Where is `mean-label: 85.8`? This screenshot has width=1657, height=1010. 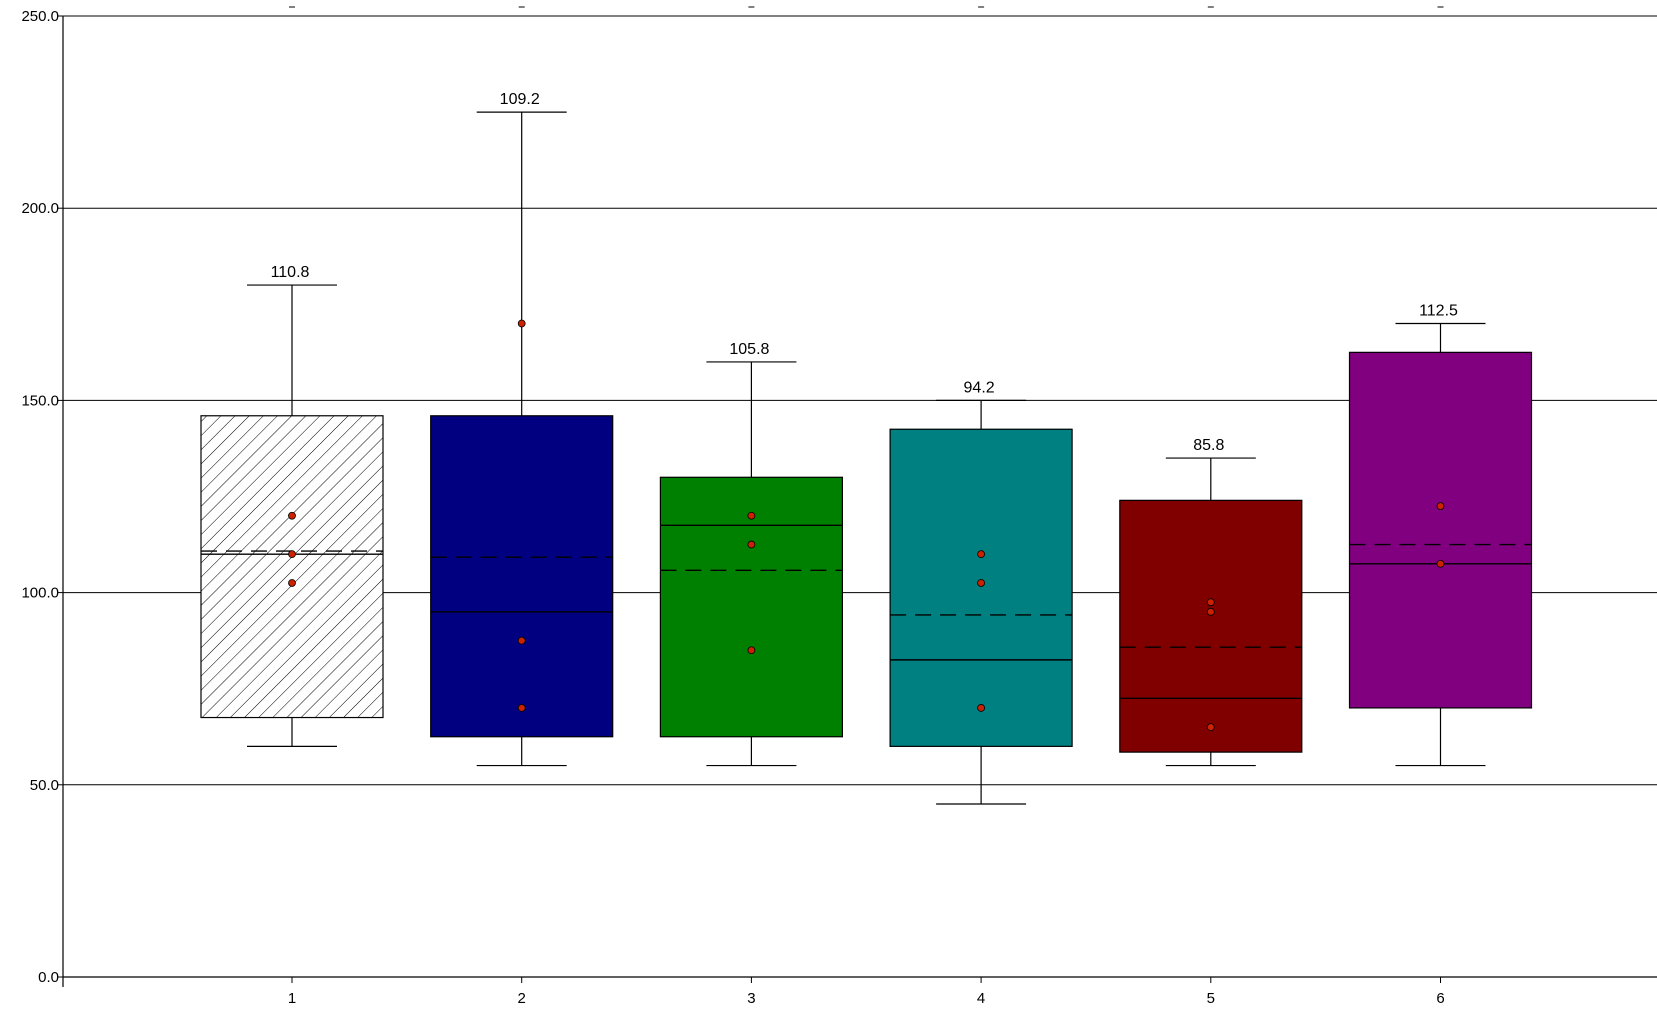
mean-label: 85.8 is located at coordinates (1208, 445).